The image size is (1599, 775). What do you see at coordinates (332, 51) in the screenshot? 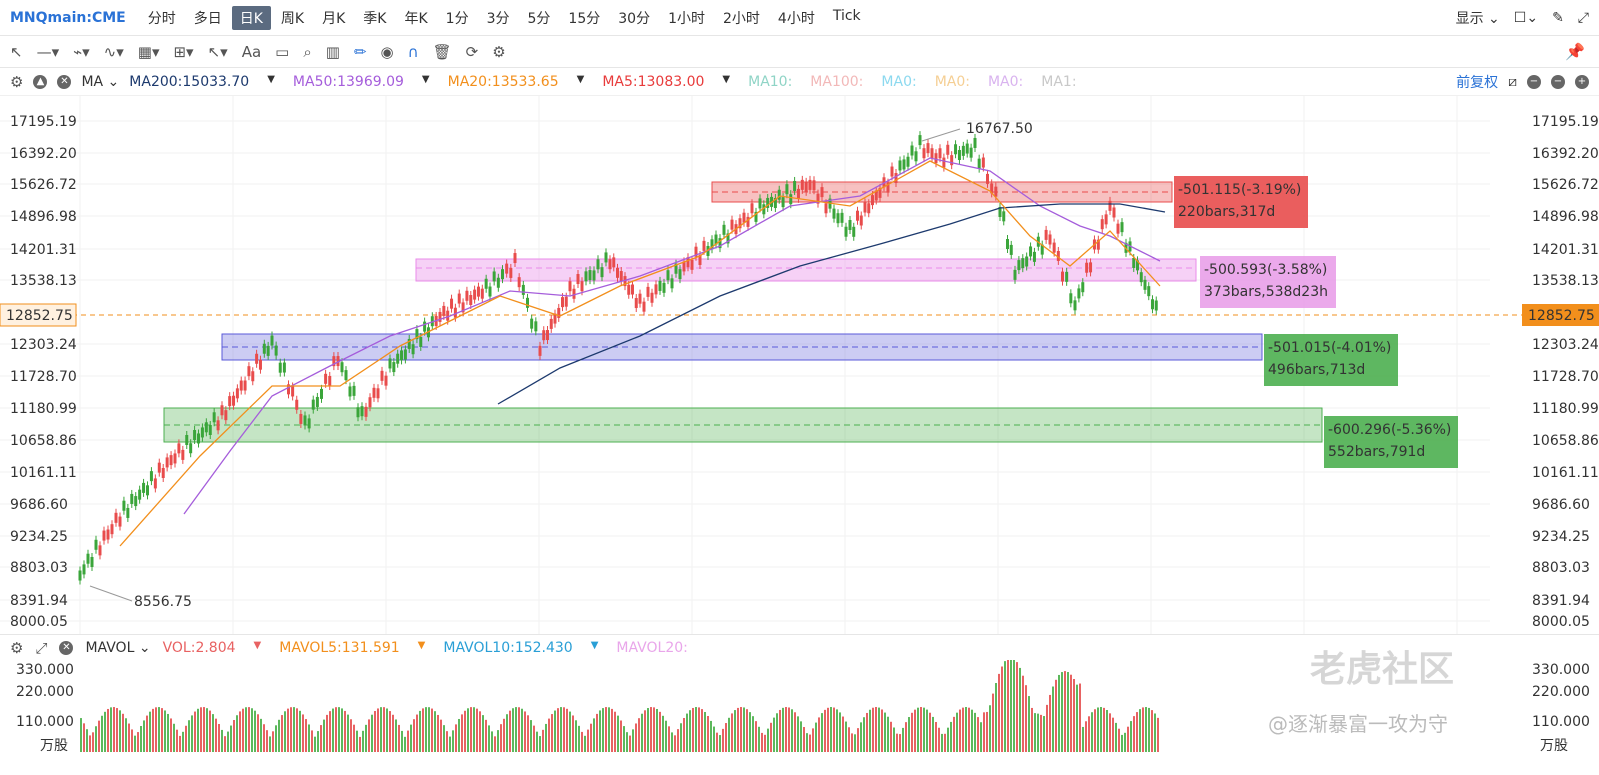
I see `indicator-icon: ▥` at bounding box center [332, 51].